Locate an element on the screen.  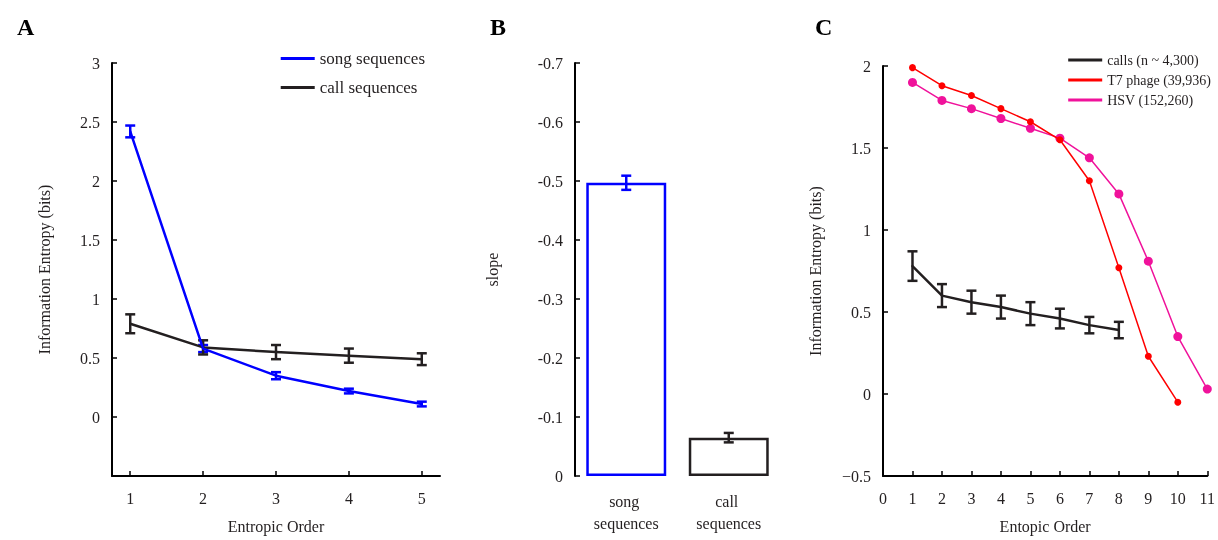
y-tick-label: -0.7 is located at coordinates (550, 63).